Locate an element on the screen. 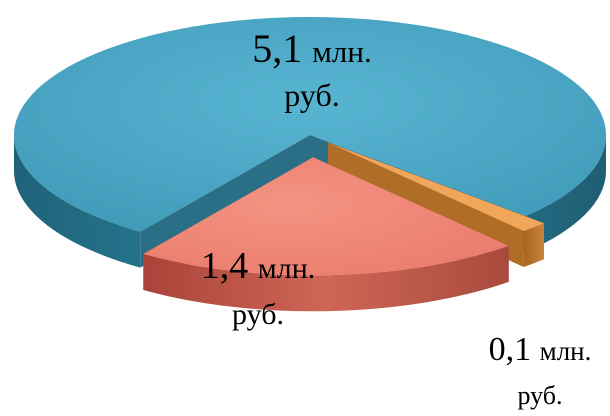 The width and height of the screenshot is (610, 416). slice-label-value: 5,1 млн. is located at coordinates (311, 48).